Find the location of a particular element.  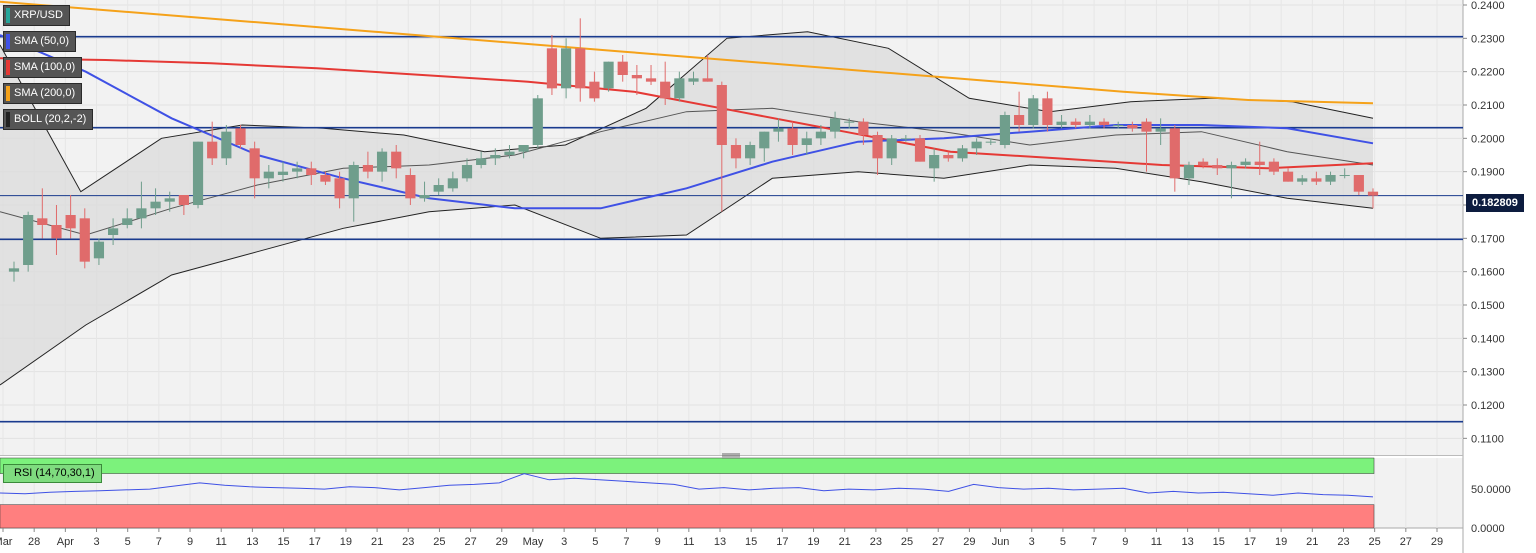

legend-label: SMA (100,0) is located at coordinates (45, 67).